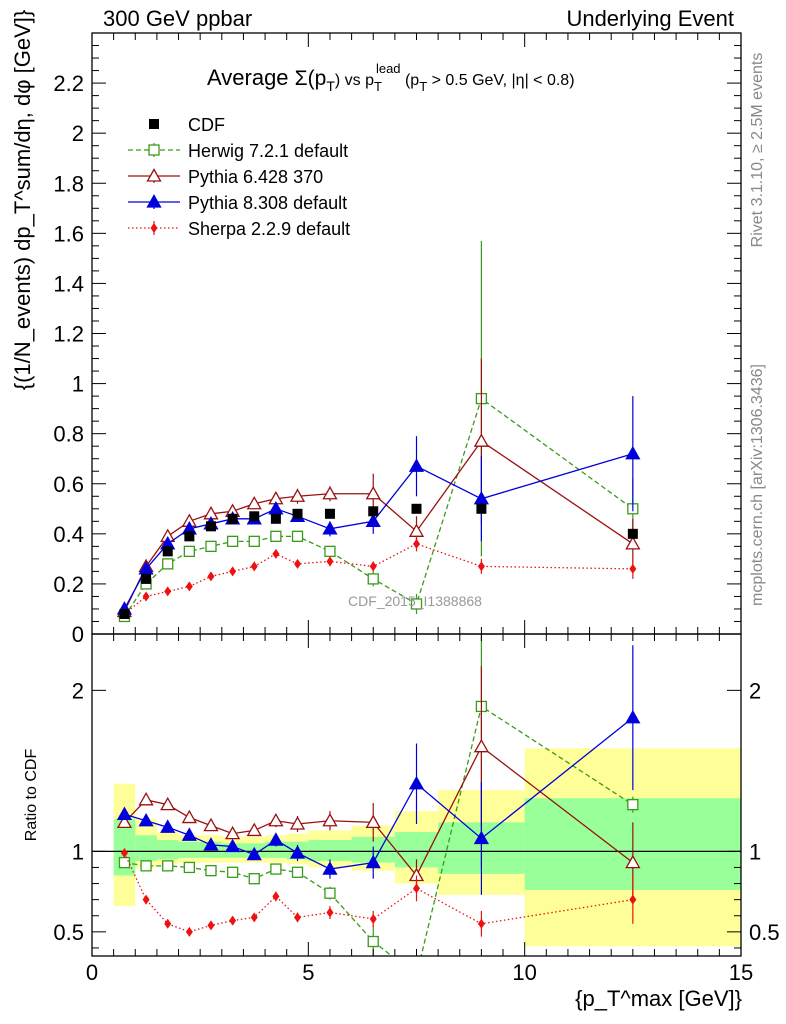 The image size is (786, 1024). What do you see at coordinates (78, 384) in the screenshot?
I see `y-tick-label: 1` at bounding box center [78, 384].